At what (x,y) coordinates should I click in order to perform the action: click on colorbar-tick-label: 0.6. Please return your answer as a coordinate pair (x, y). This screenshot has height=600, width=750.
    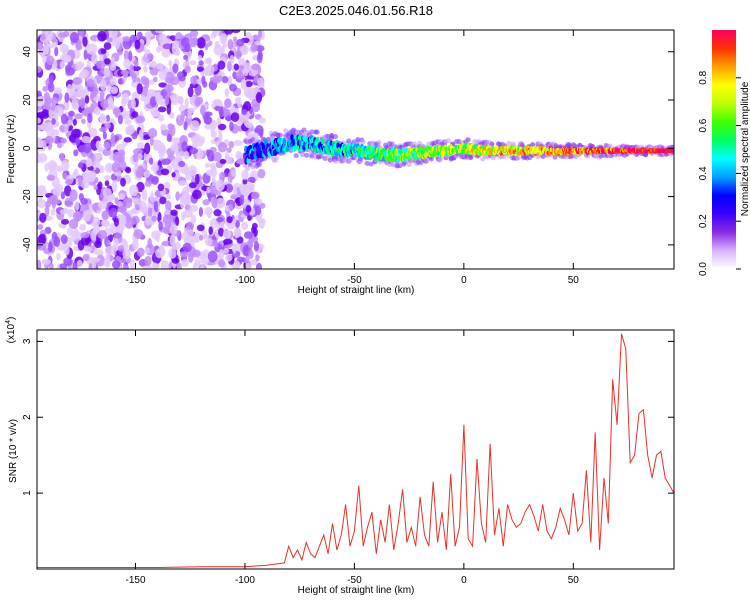
    Looking at the image, I should click on (703, 125).